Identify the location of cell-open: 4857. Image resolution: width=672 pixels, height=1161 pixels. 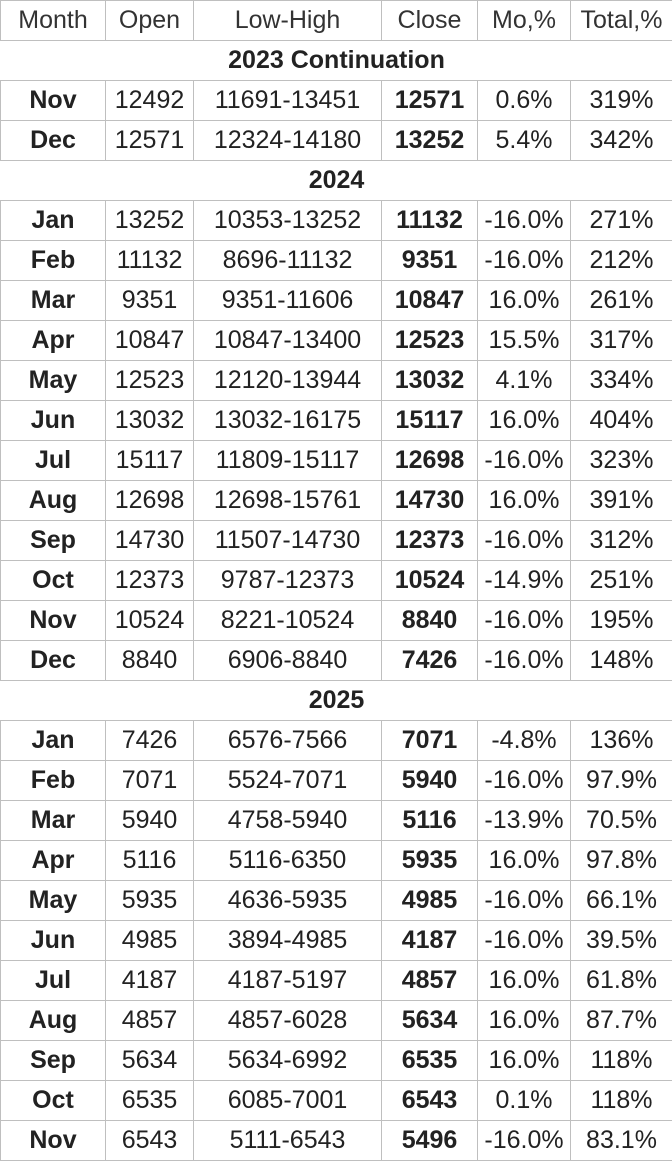
(150, 1021).